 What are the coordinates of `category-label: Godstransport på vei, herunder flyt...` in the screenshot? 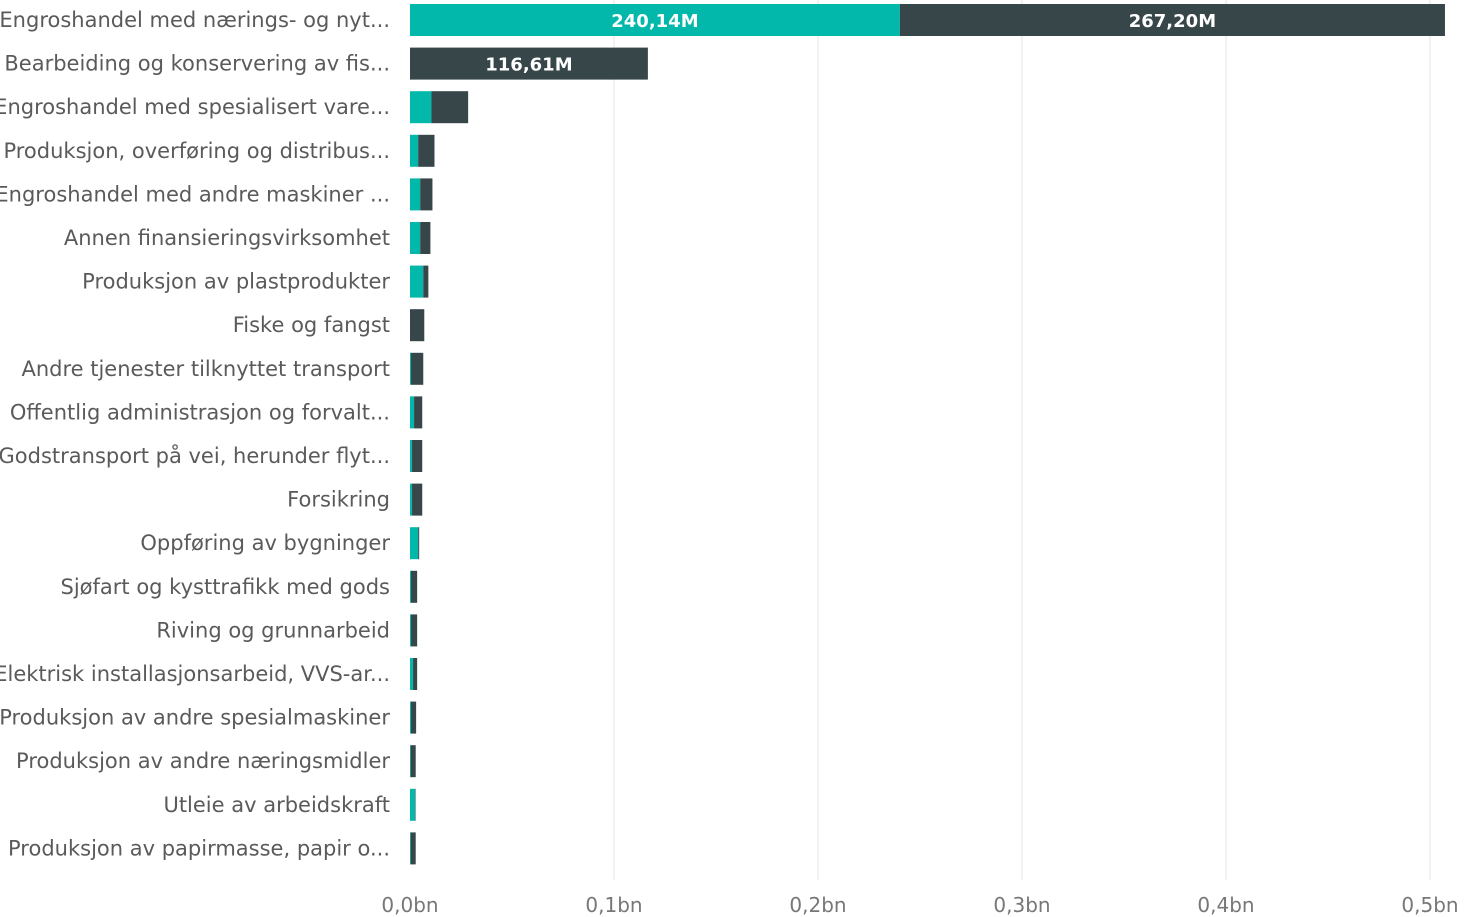 It's located at (195, 455).